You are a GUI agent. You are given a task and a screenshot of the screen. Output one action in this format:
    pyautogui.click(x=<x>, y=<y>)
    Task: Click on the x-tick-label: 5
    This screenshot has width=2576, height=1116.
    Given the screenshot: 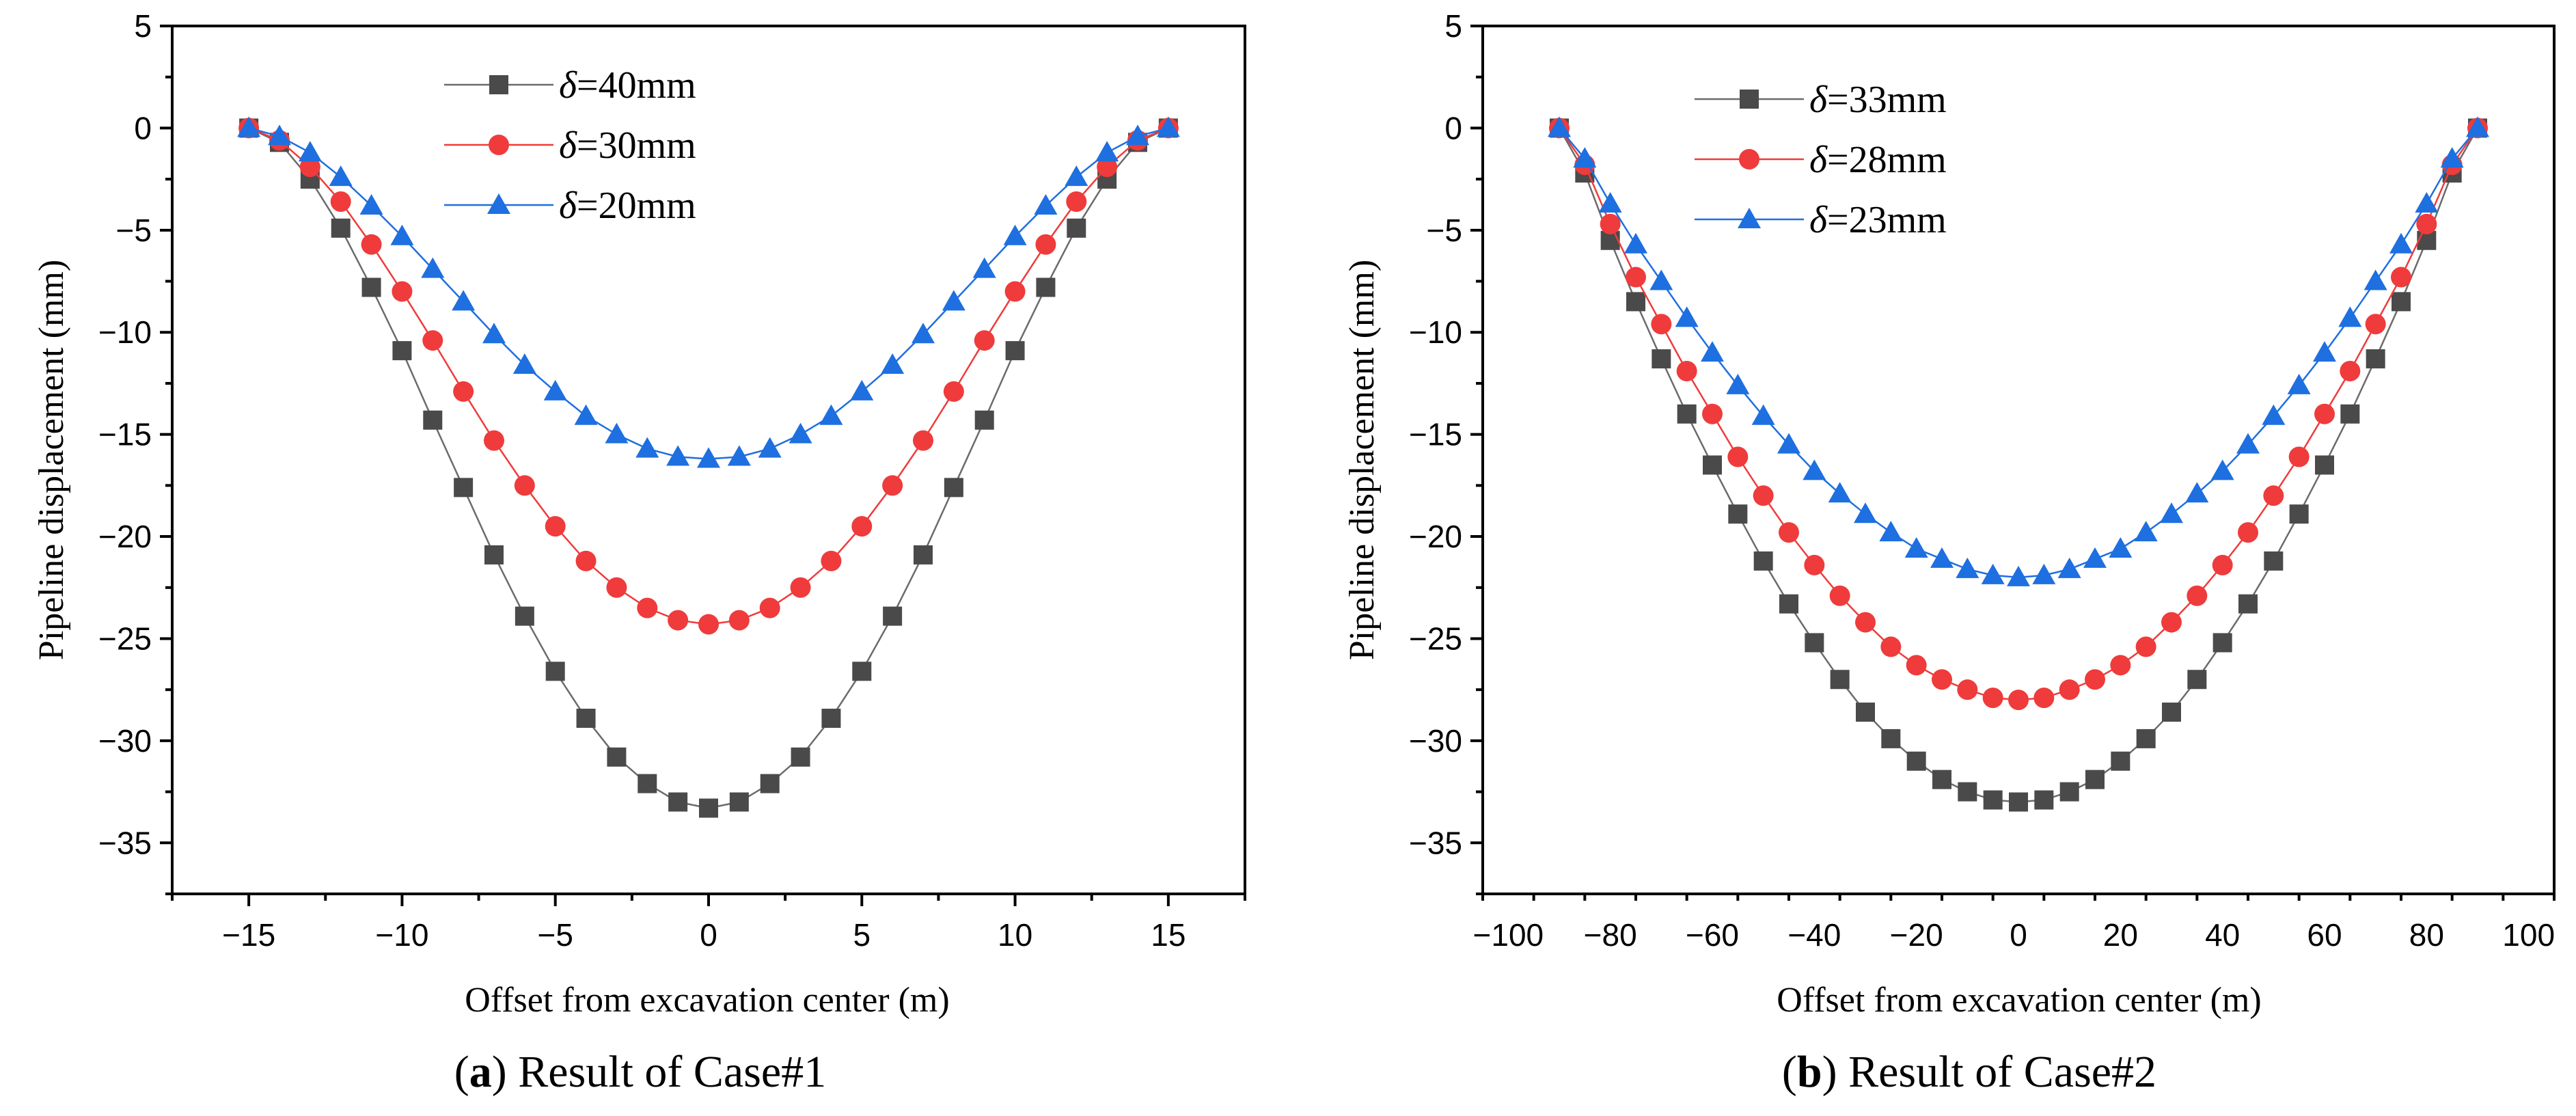 What is the action you would take?
    pyautogui.click(x=862, y=935)
    